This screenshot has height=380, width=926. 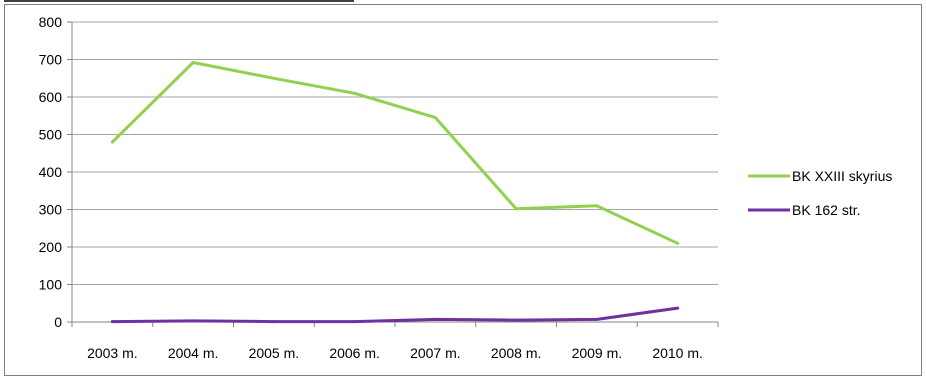 What do you see at coordinates (820, 193) in the screenshot?
I see `legend: BK XXIII skyrius BK 162 str.` at bounding box center [820, 193].